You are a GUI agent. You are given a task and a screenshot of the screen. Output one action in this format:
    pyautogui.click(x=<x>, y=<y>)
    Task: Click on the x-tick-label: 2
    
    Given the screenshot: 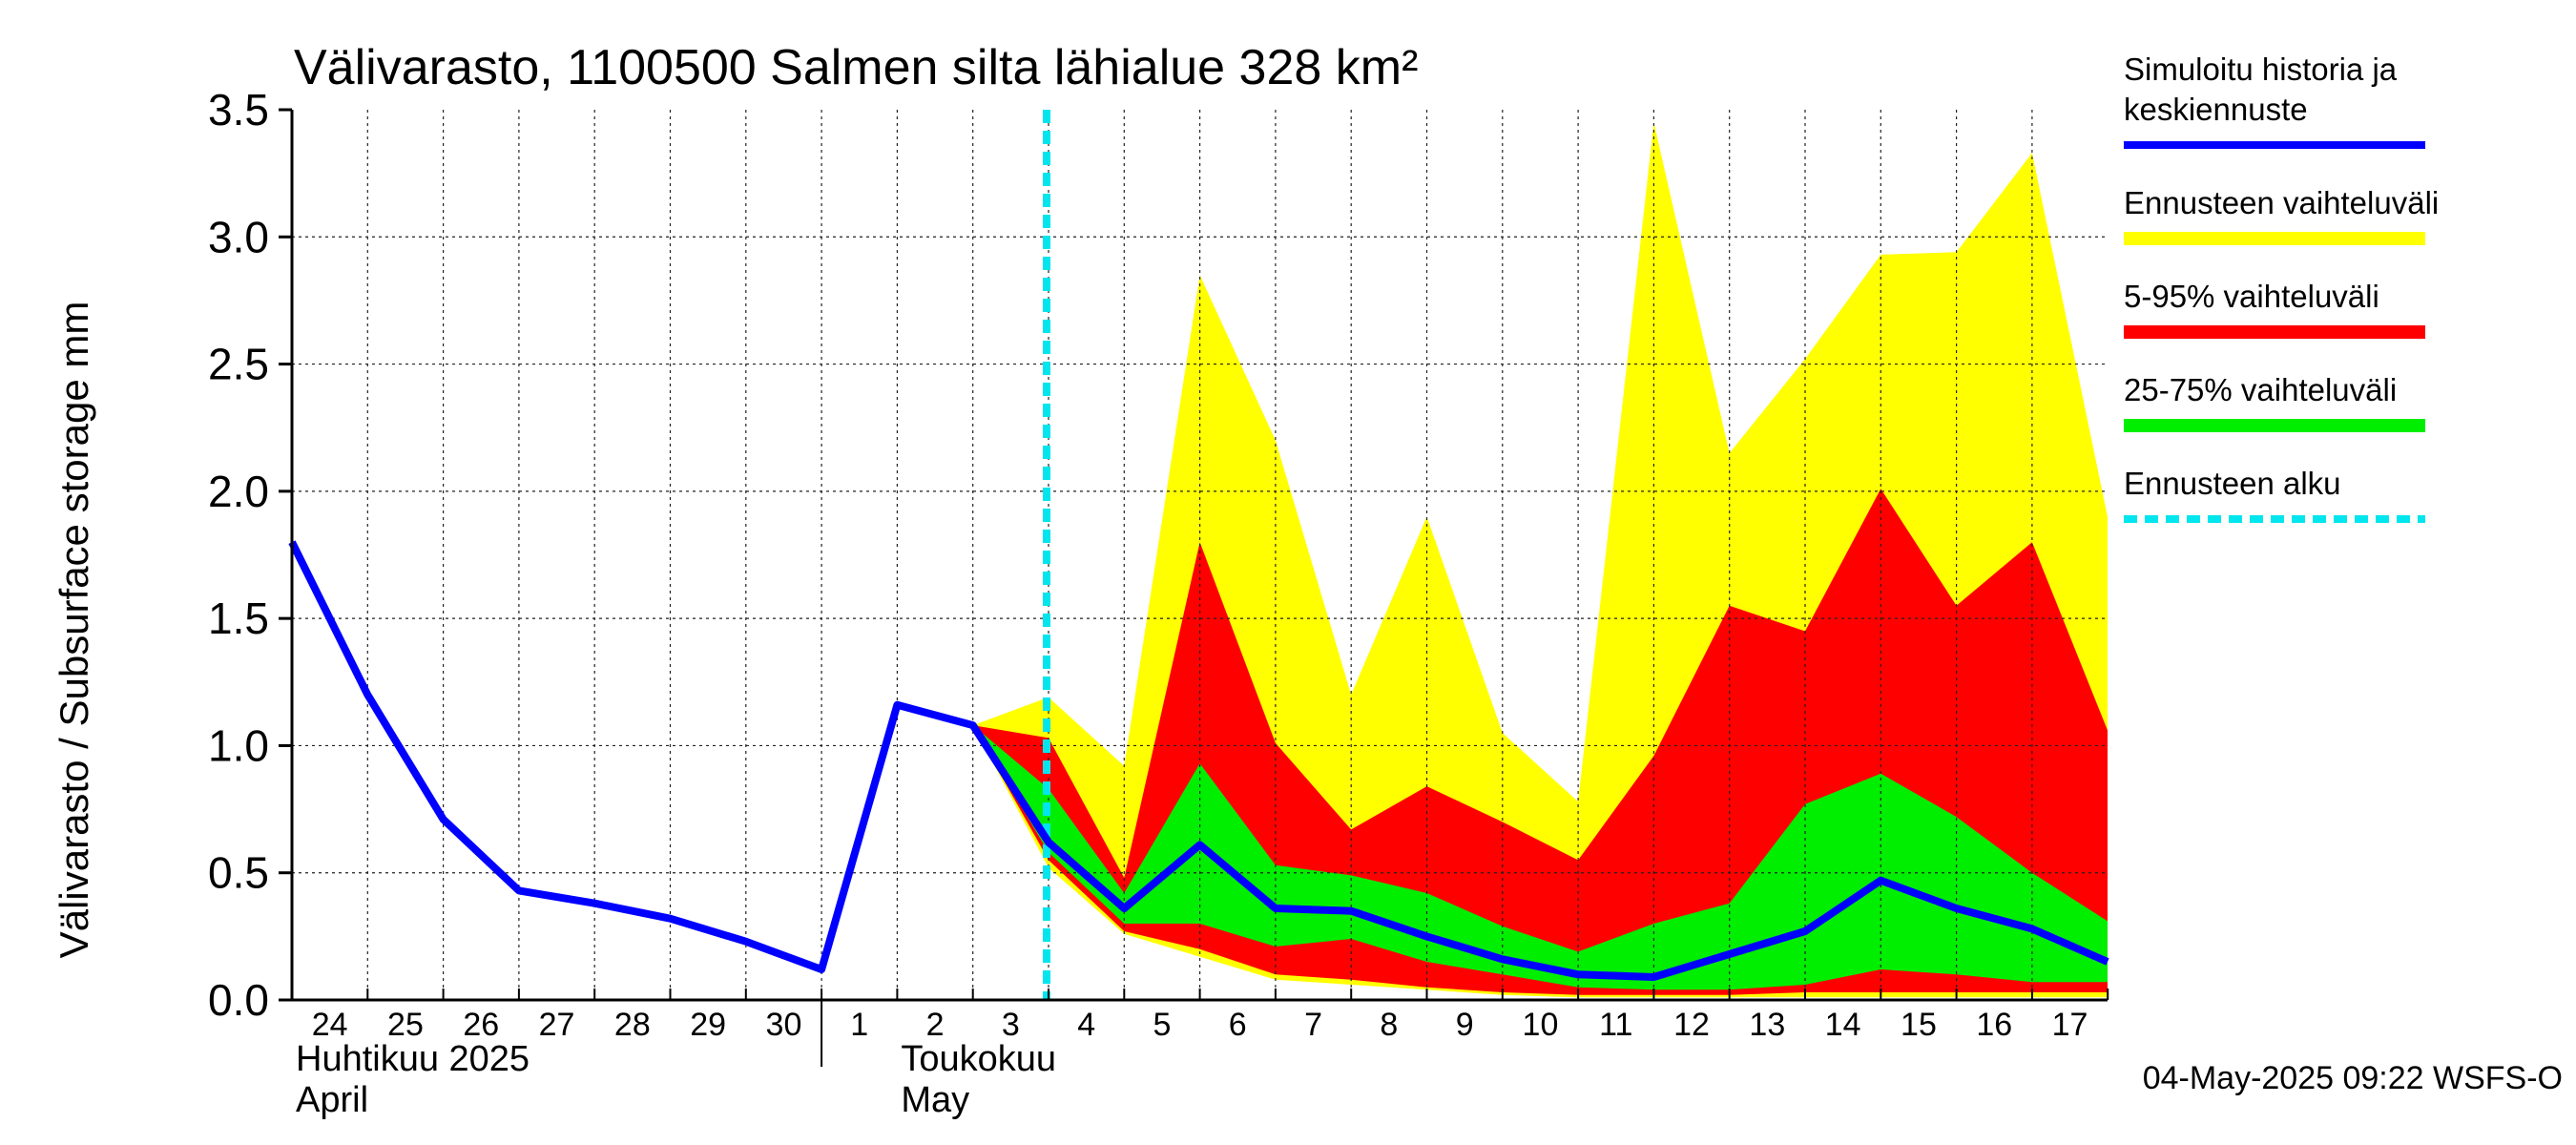 What is the action you would take?
    pyautogui.click(x=935, y=1025)
    